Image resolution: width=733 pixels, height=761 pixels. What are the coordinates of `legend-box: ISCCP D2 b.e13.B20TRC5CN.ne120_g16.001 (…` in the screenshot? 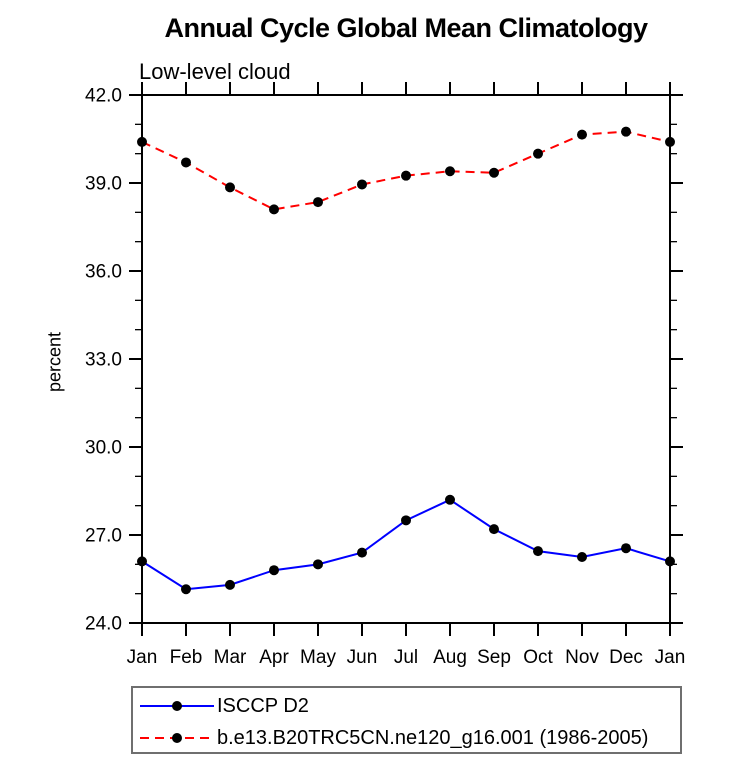 It's located at (406, 720).